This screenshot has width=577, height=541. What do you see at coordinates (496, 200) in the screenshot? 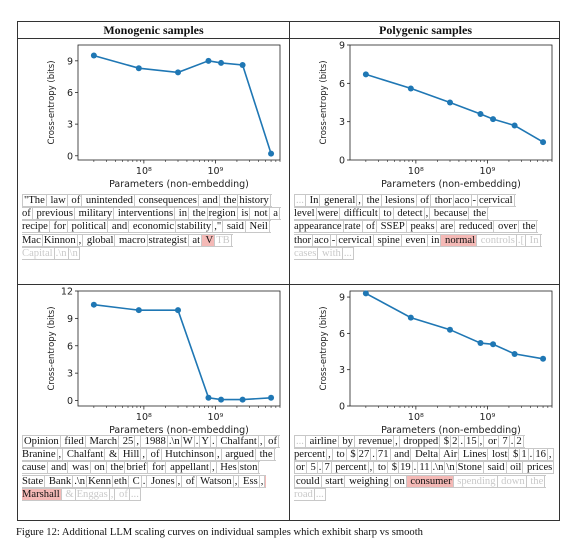
I see `token: cervical` at bounding box center [496, 200].